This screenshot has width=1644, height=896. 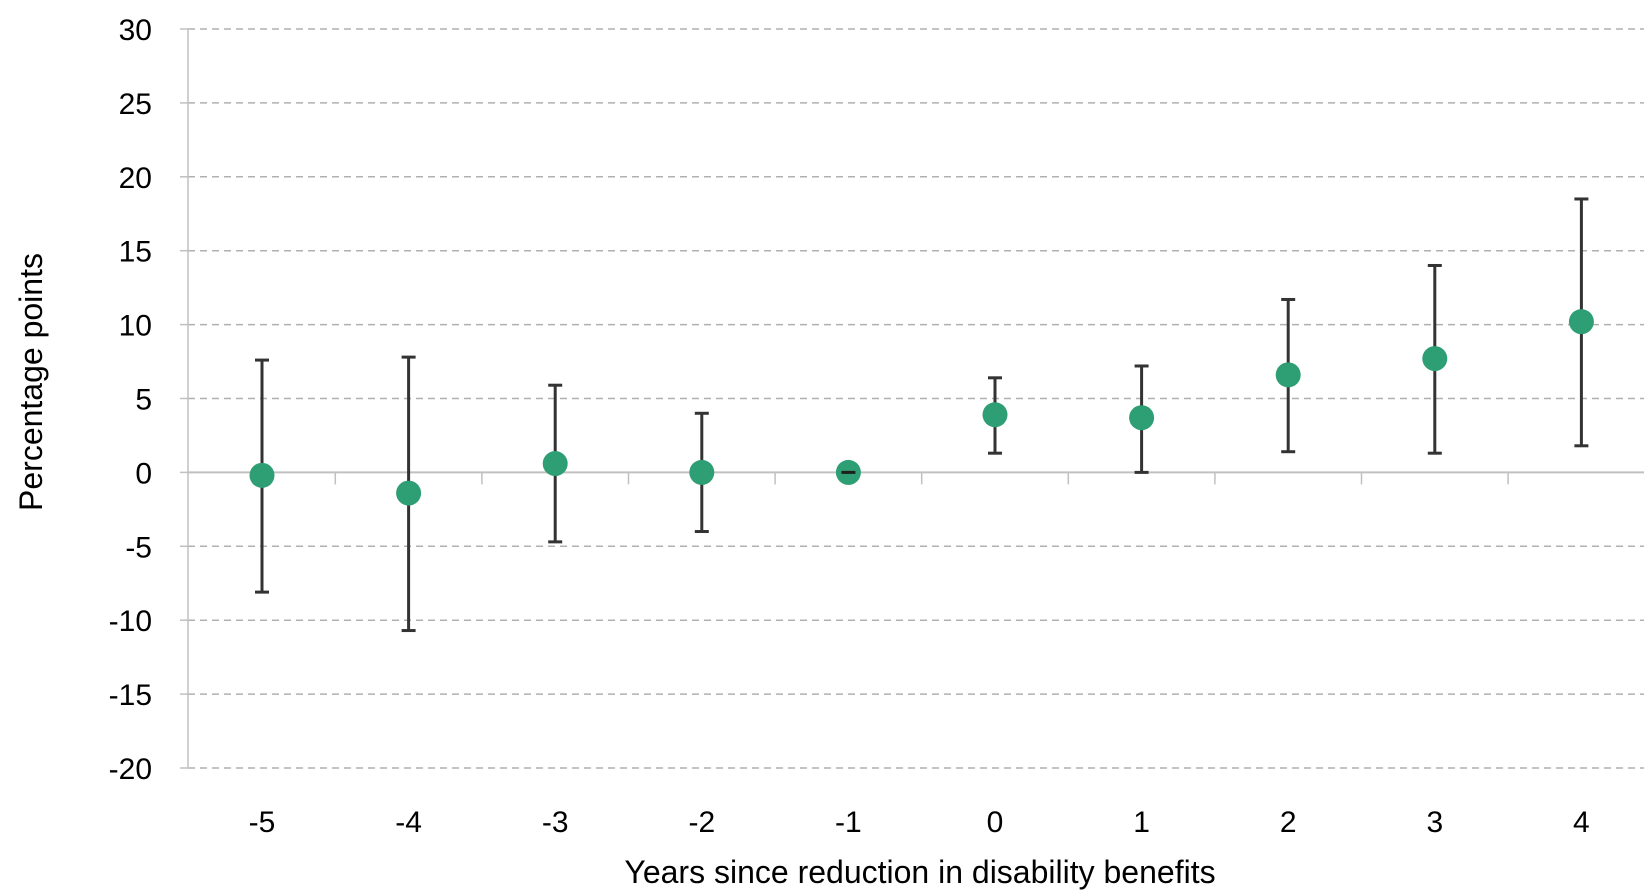 What do you see at coordinates (1581, 822) in the screenshot?
I see `x-tick-label: 4` at bounding box center [1581, 822].